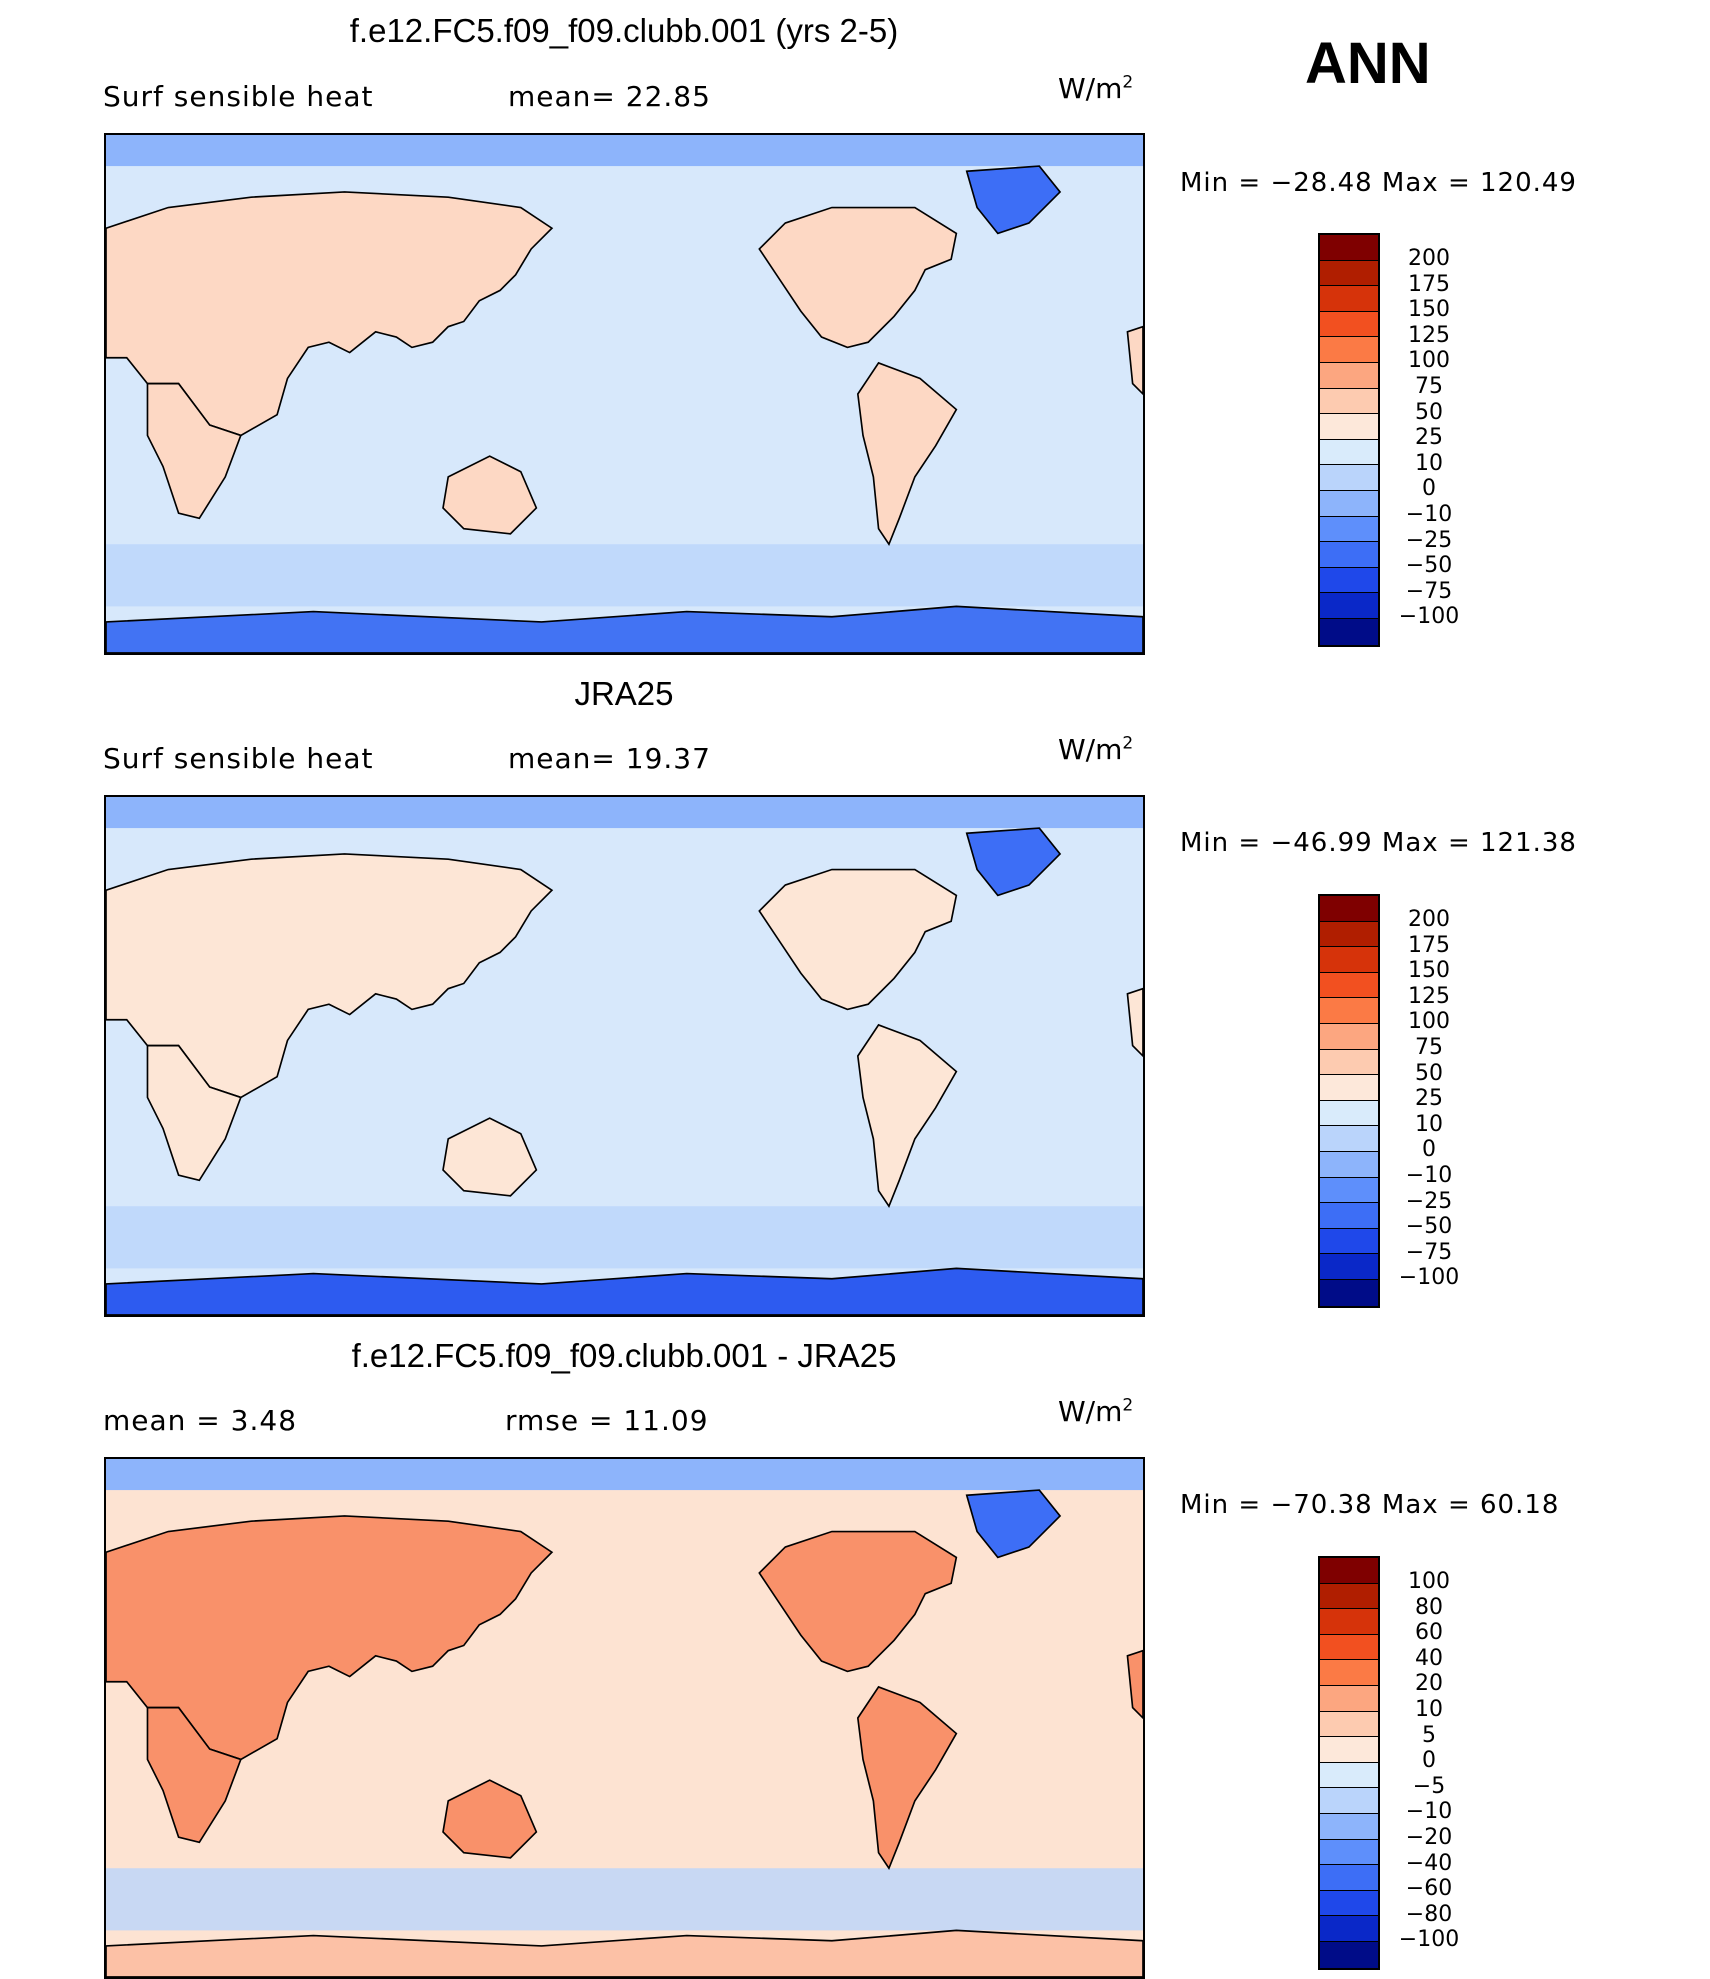 This screenshot has width=1710, height=1979. I want to click on unit-label: W/m2, so click(1096, 1411).